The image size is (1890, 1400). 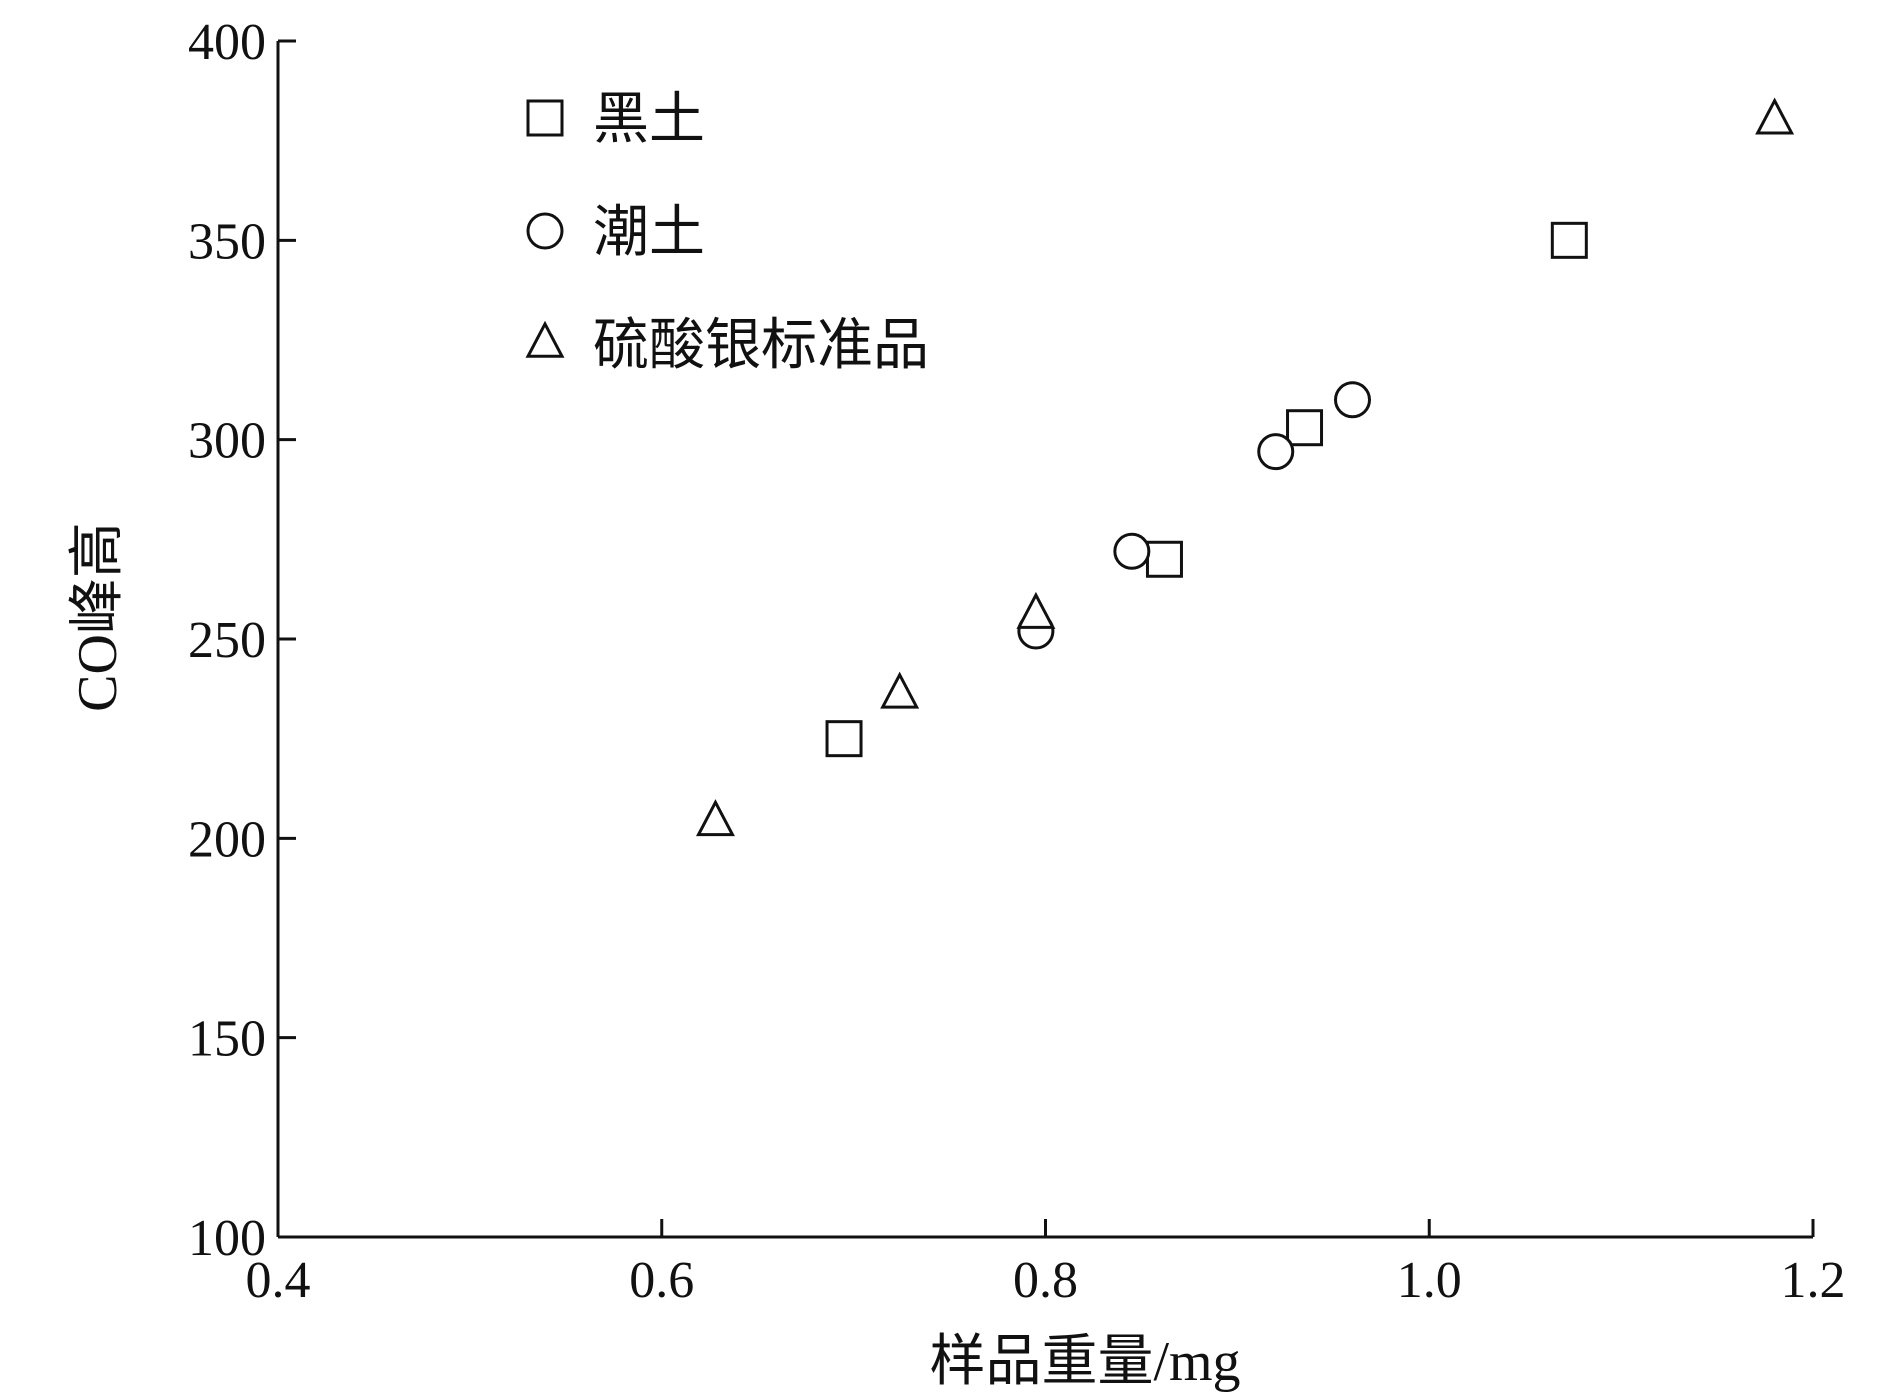 What do you see at coordinates (227, 839) in the screenshot?
I see `y-tick-label: 200` at bounding box center [227, 839].